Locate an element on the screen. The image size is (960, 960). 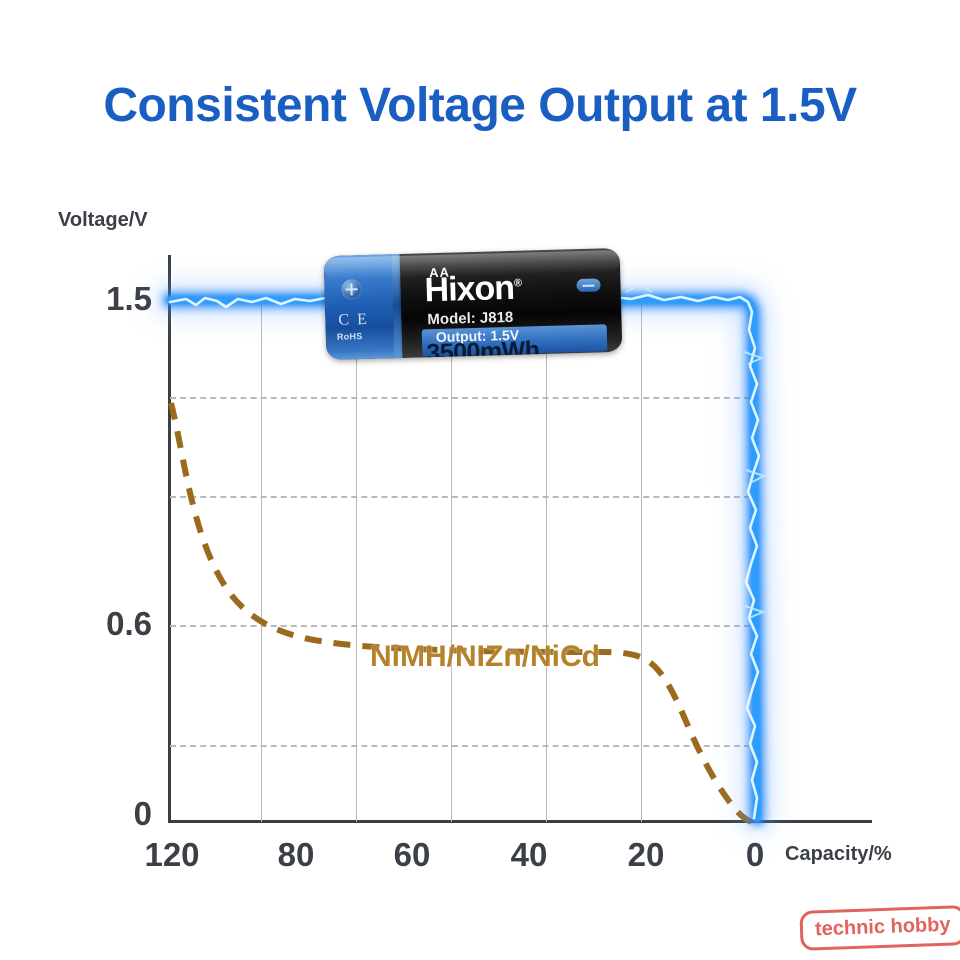
x-axis-line is located at coordinates (520, 821).